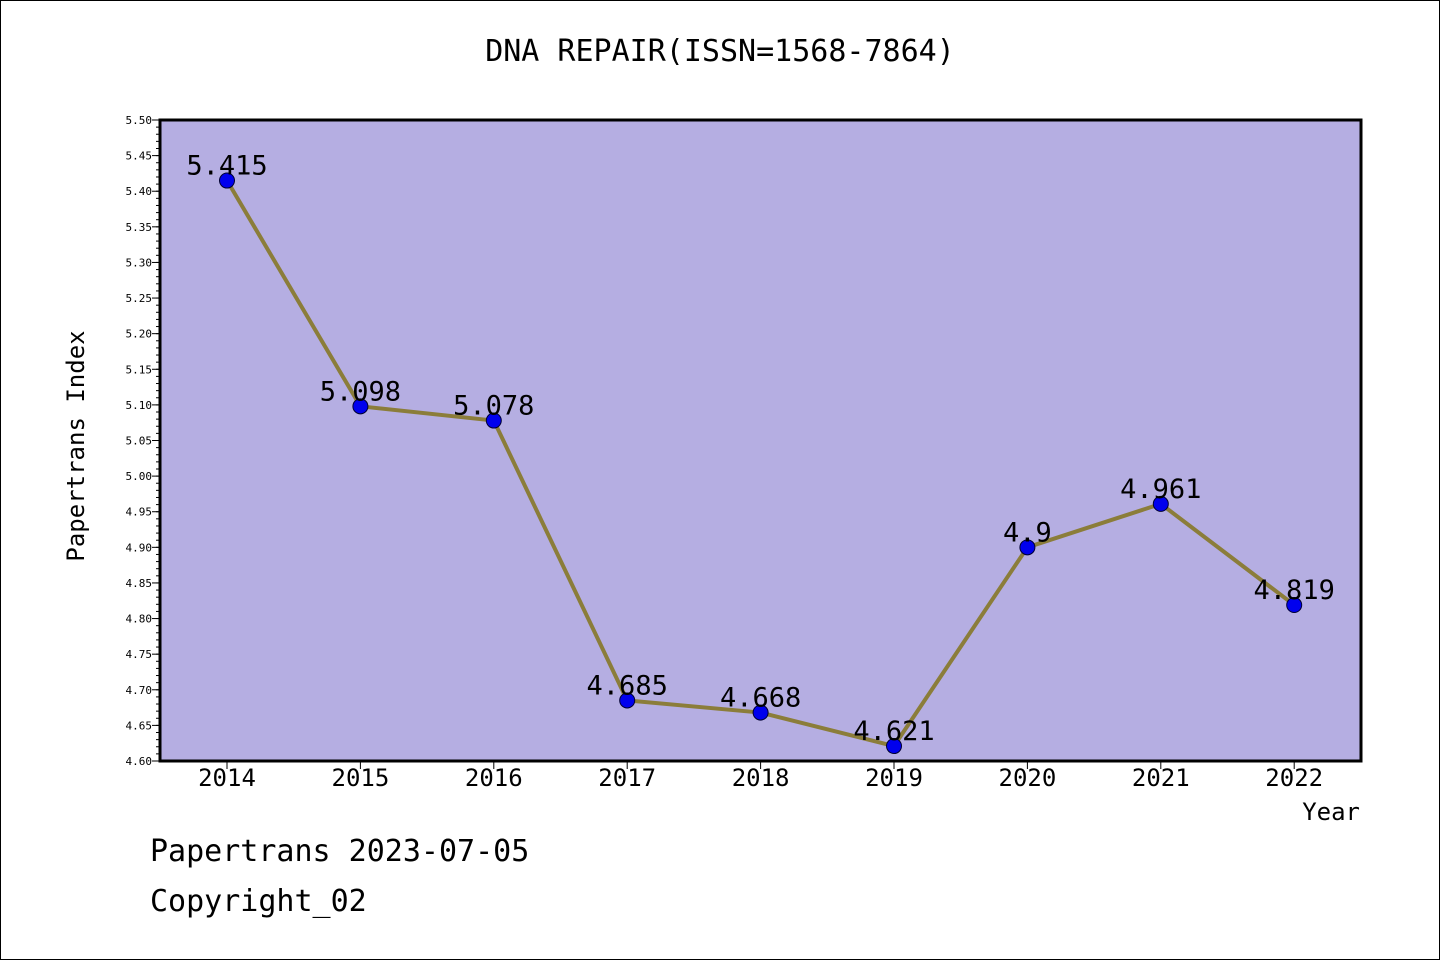 The width and height of the screenshot is (1440, 960). Describe the element at coordinates (139, 725) in the screenshot. I see `y-tick-label: 4.65` at that location.